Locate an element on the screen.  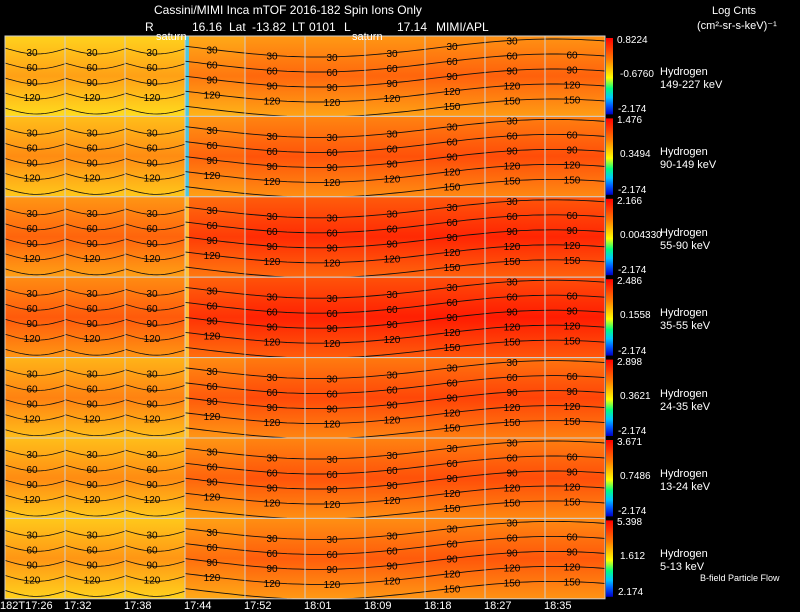
energy-range: 90-149 keV is located at coordinates (688, 165).